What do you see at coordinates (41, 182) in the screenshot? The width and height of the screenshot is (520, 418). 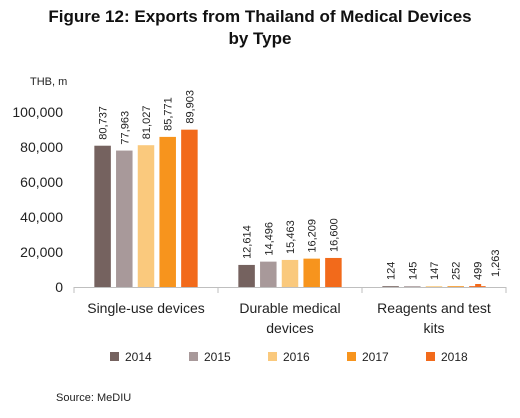 I see `y-tick-label: 60,000` at bounding box center [41, 182].